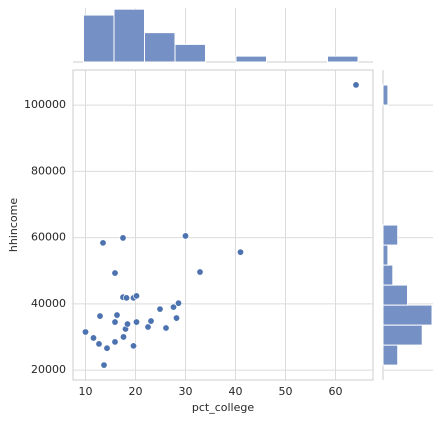  Describe the element at coordinates (336, 391) in the screenshot. I see `x-tick-label: 60` at that location.